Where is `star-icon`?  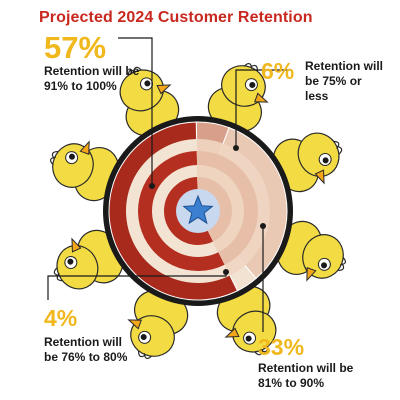
star-icon is located at coordinates (198, 209).